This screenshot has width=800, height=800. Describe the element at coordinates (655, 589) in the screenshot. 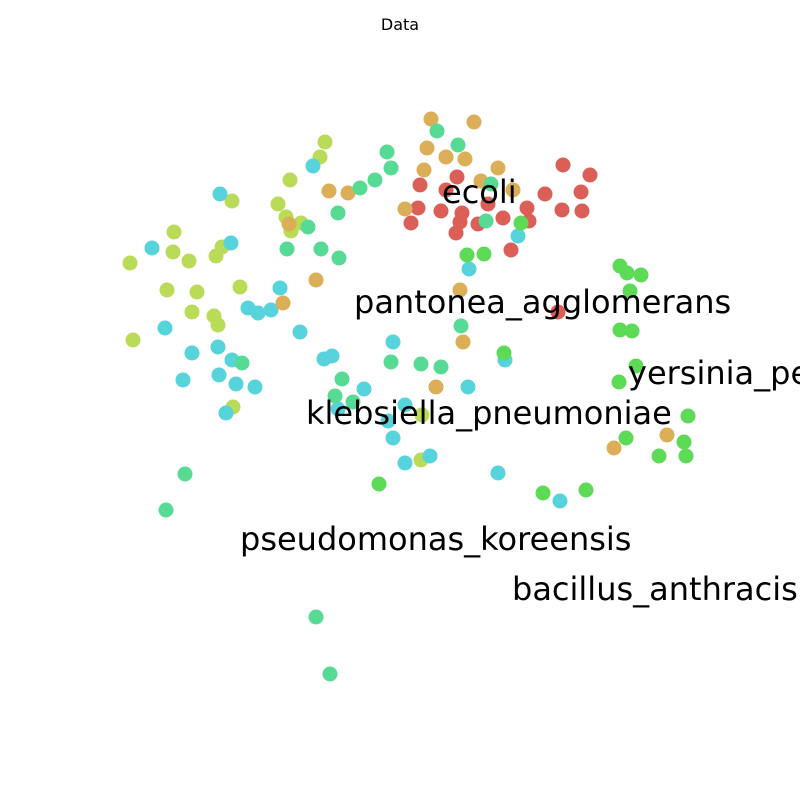

I see `cluster-label: bacillus_anthracis` at that location.